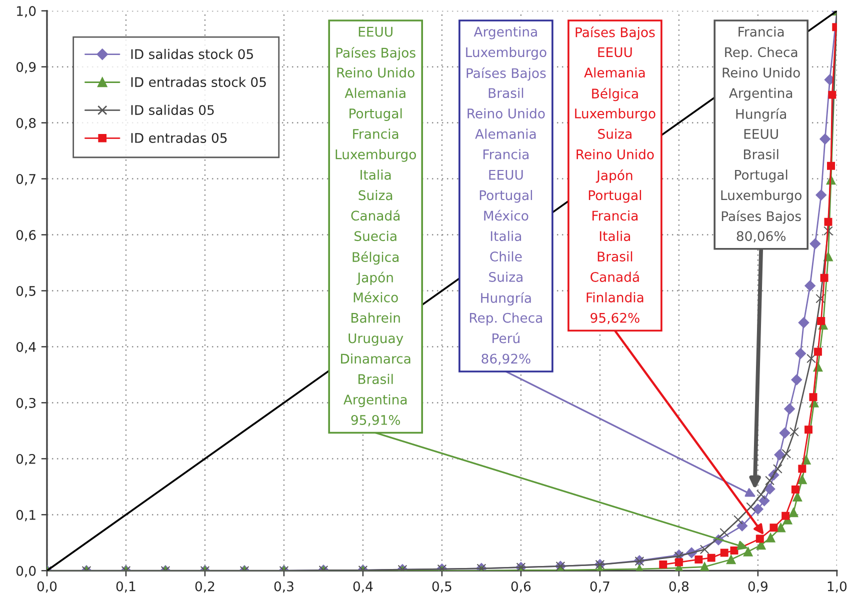 This screenshot has width=854, height=602. What do you see at coordinates (26, 124) in the screenshot?
I see `y-tick-label: 0,8` at bounding box center [26, 124].